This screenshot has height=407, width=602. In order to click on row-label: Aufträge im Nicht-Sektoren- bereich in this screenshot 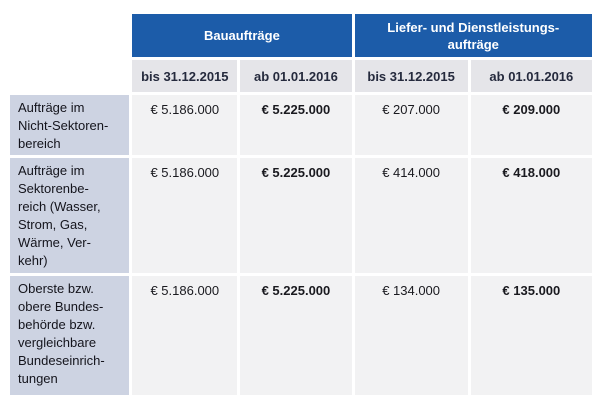, I will do `click(70, 125)`.